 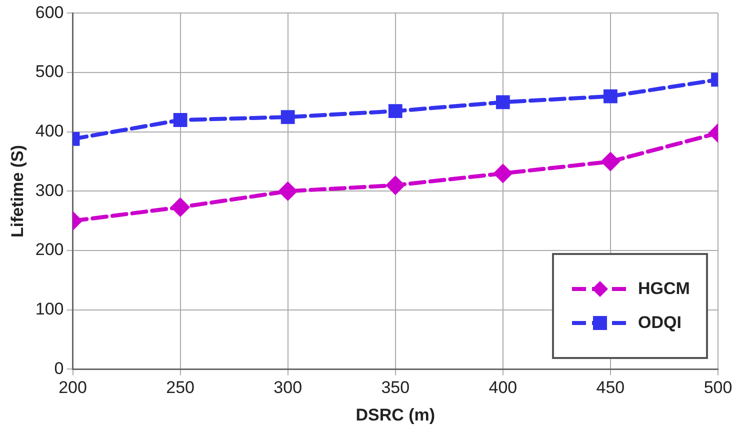 What do you see at coordinates (664, 289) in the screenshot?
I see `legend-label: HGCM` at bounding box center [664, 289].